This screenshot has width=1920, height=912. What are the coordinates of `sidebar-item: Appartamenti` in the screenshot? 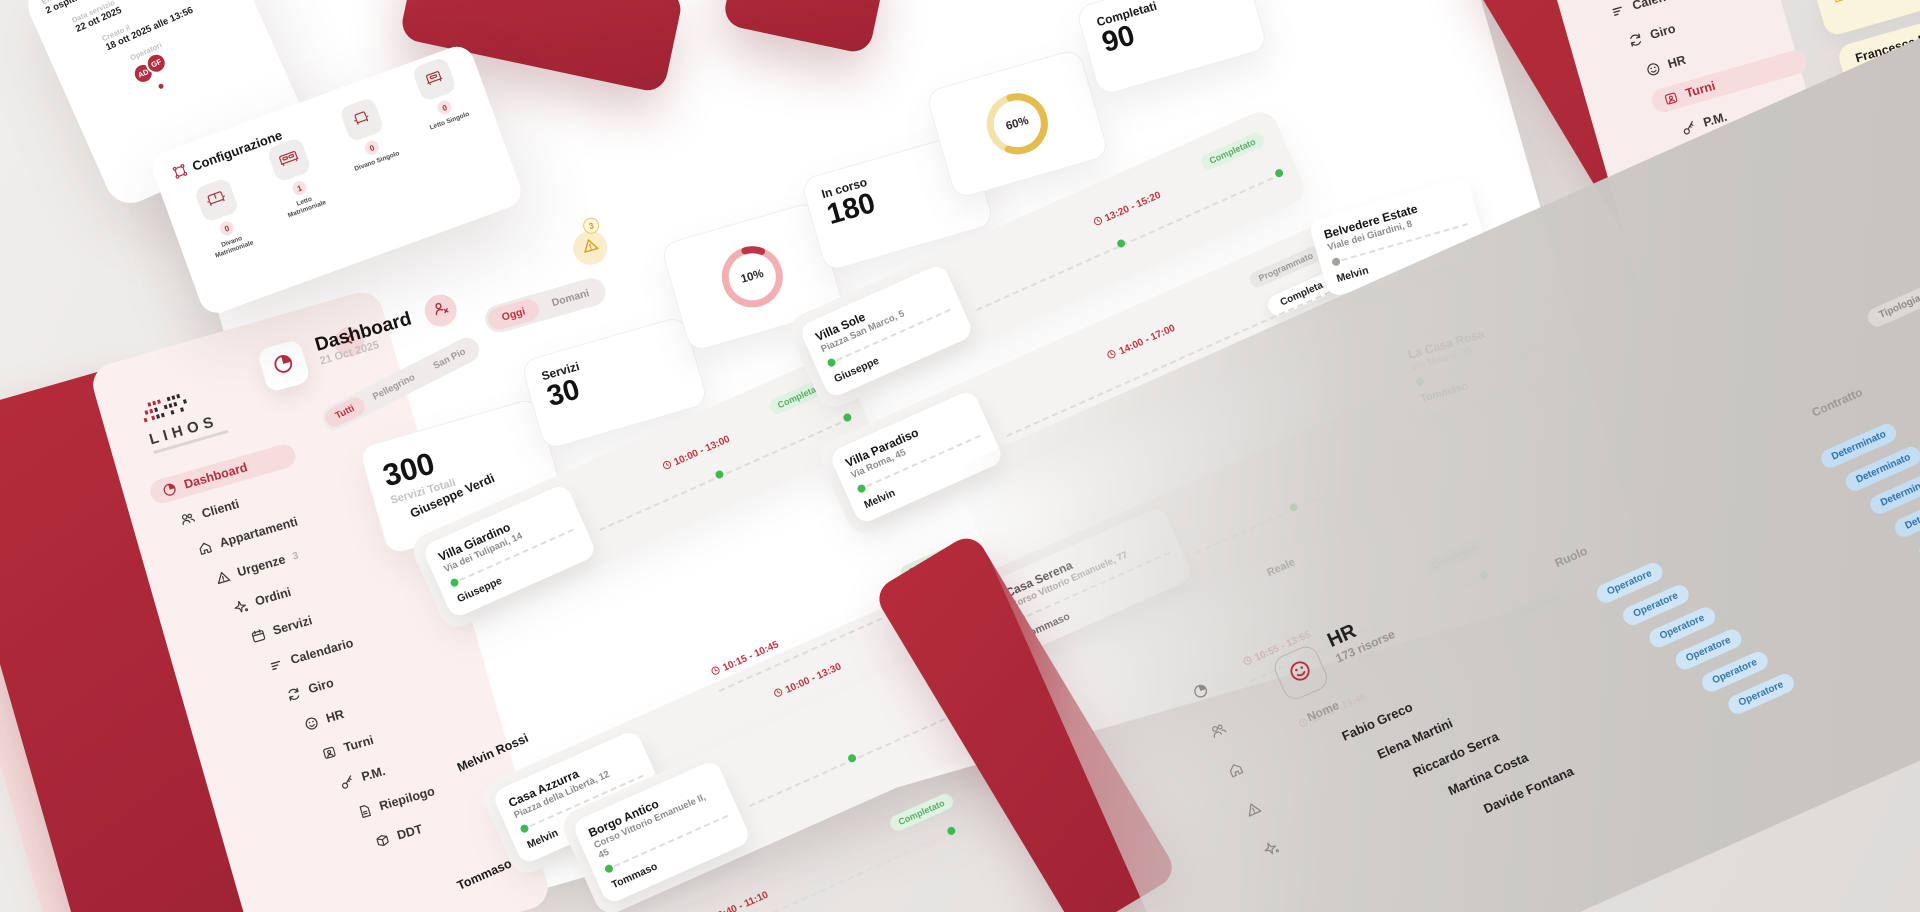 It's located at (258, 532).